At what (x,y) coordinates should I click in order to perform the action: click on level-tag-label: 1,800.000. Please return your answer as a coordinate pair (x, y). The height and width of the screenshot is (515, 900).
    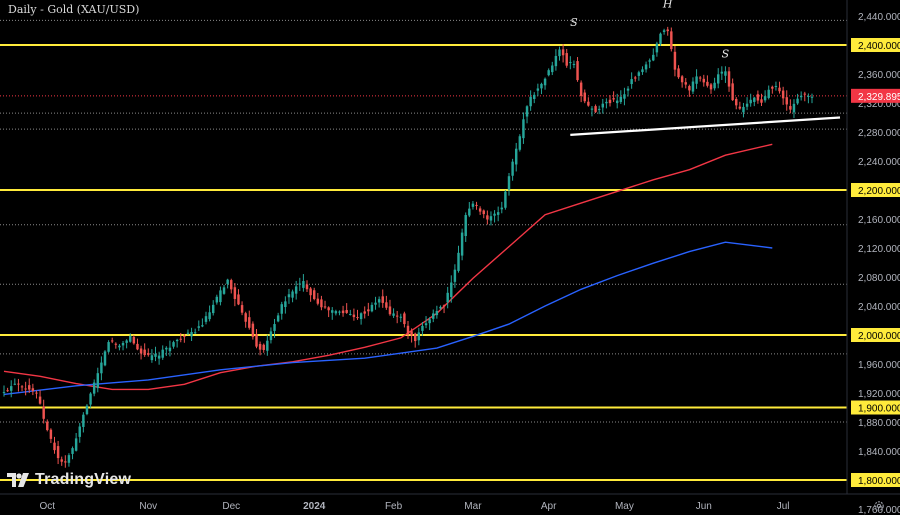
    Looking at the image, I should click on (879, 481).